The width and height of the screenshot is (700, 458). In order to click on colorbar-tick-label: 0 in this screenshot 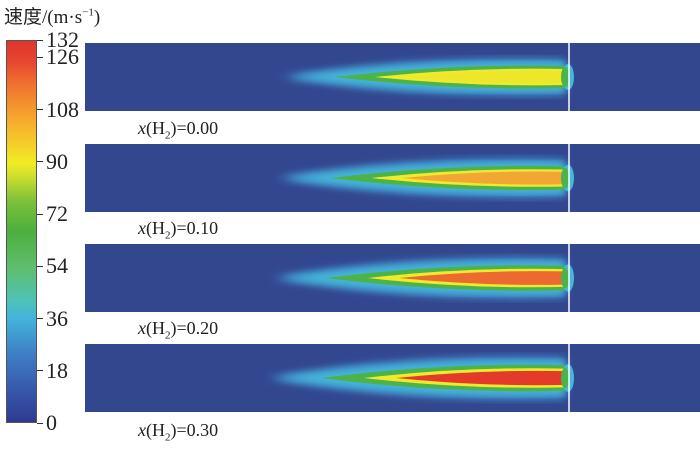, I will do `click(51, 422)`.